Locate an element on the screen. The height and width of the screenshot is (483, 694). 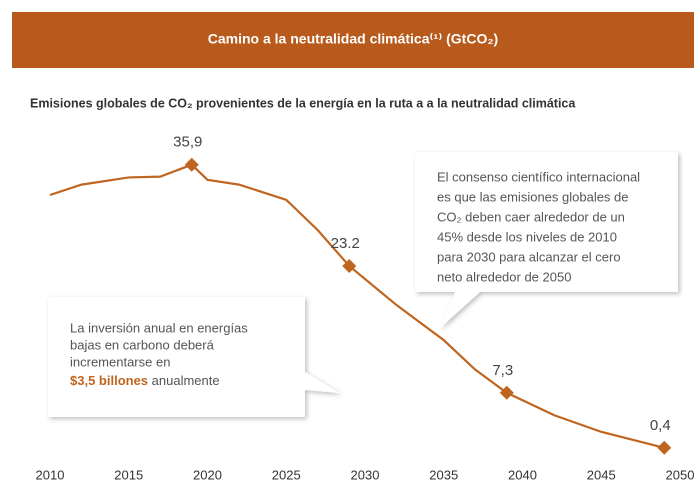
annotation-line: neto alrededor de 2050 is located at coordinates (504, 276).